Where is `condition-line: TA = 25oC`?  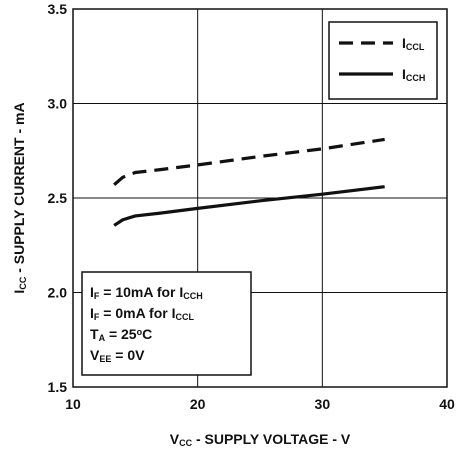 condition-line: TA = 25oC is located at coordinates (121, 334).